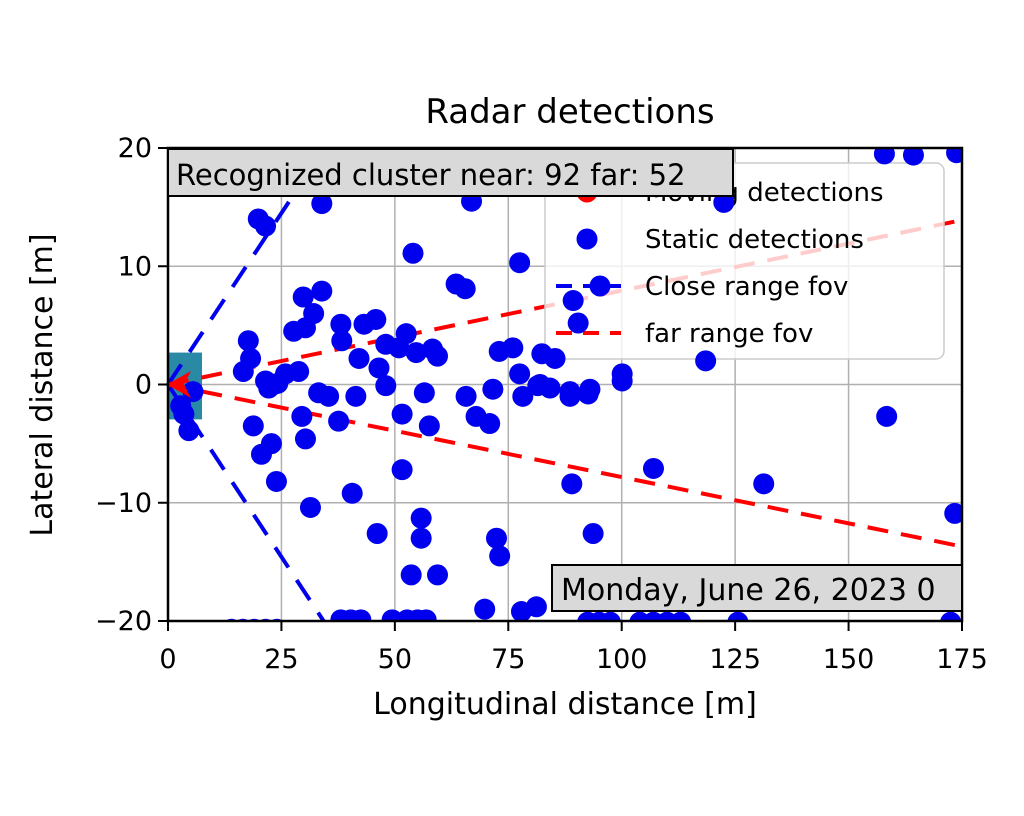  What do you see at coordinates (508, 659) in the screenshot?
I see `x-tick-label: 75` at bounding box center [508, 659].